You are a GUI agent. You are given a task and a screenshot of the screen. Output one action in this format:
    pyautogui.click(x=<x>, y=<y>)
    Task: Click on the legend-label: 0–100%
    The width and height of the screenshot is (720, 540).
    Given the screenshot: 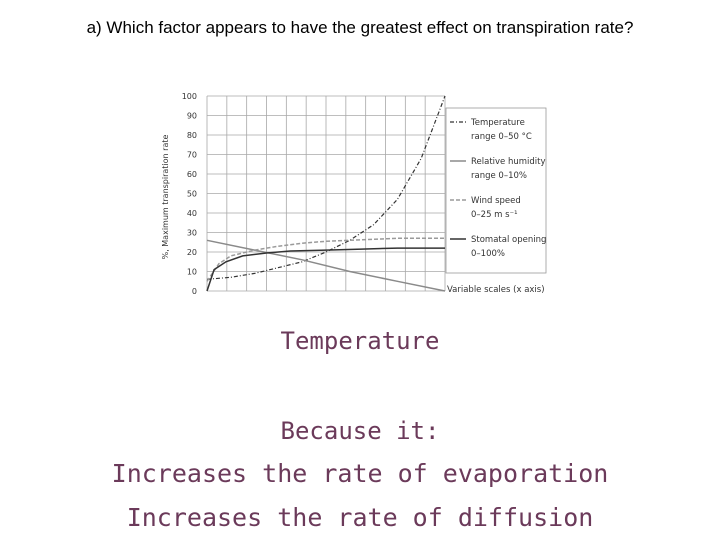 What is the action you would take?
    pyautogui.click(x=488, y=254)
    